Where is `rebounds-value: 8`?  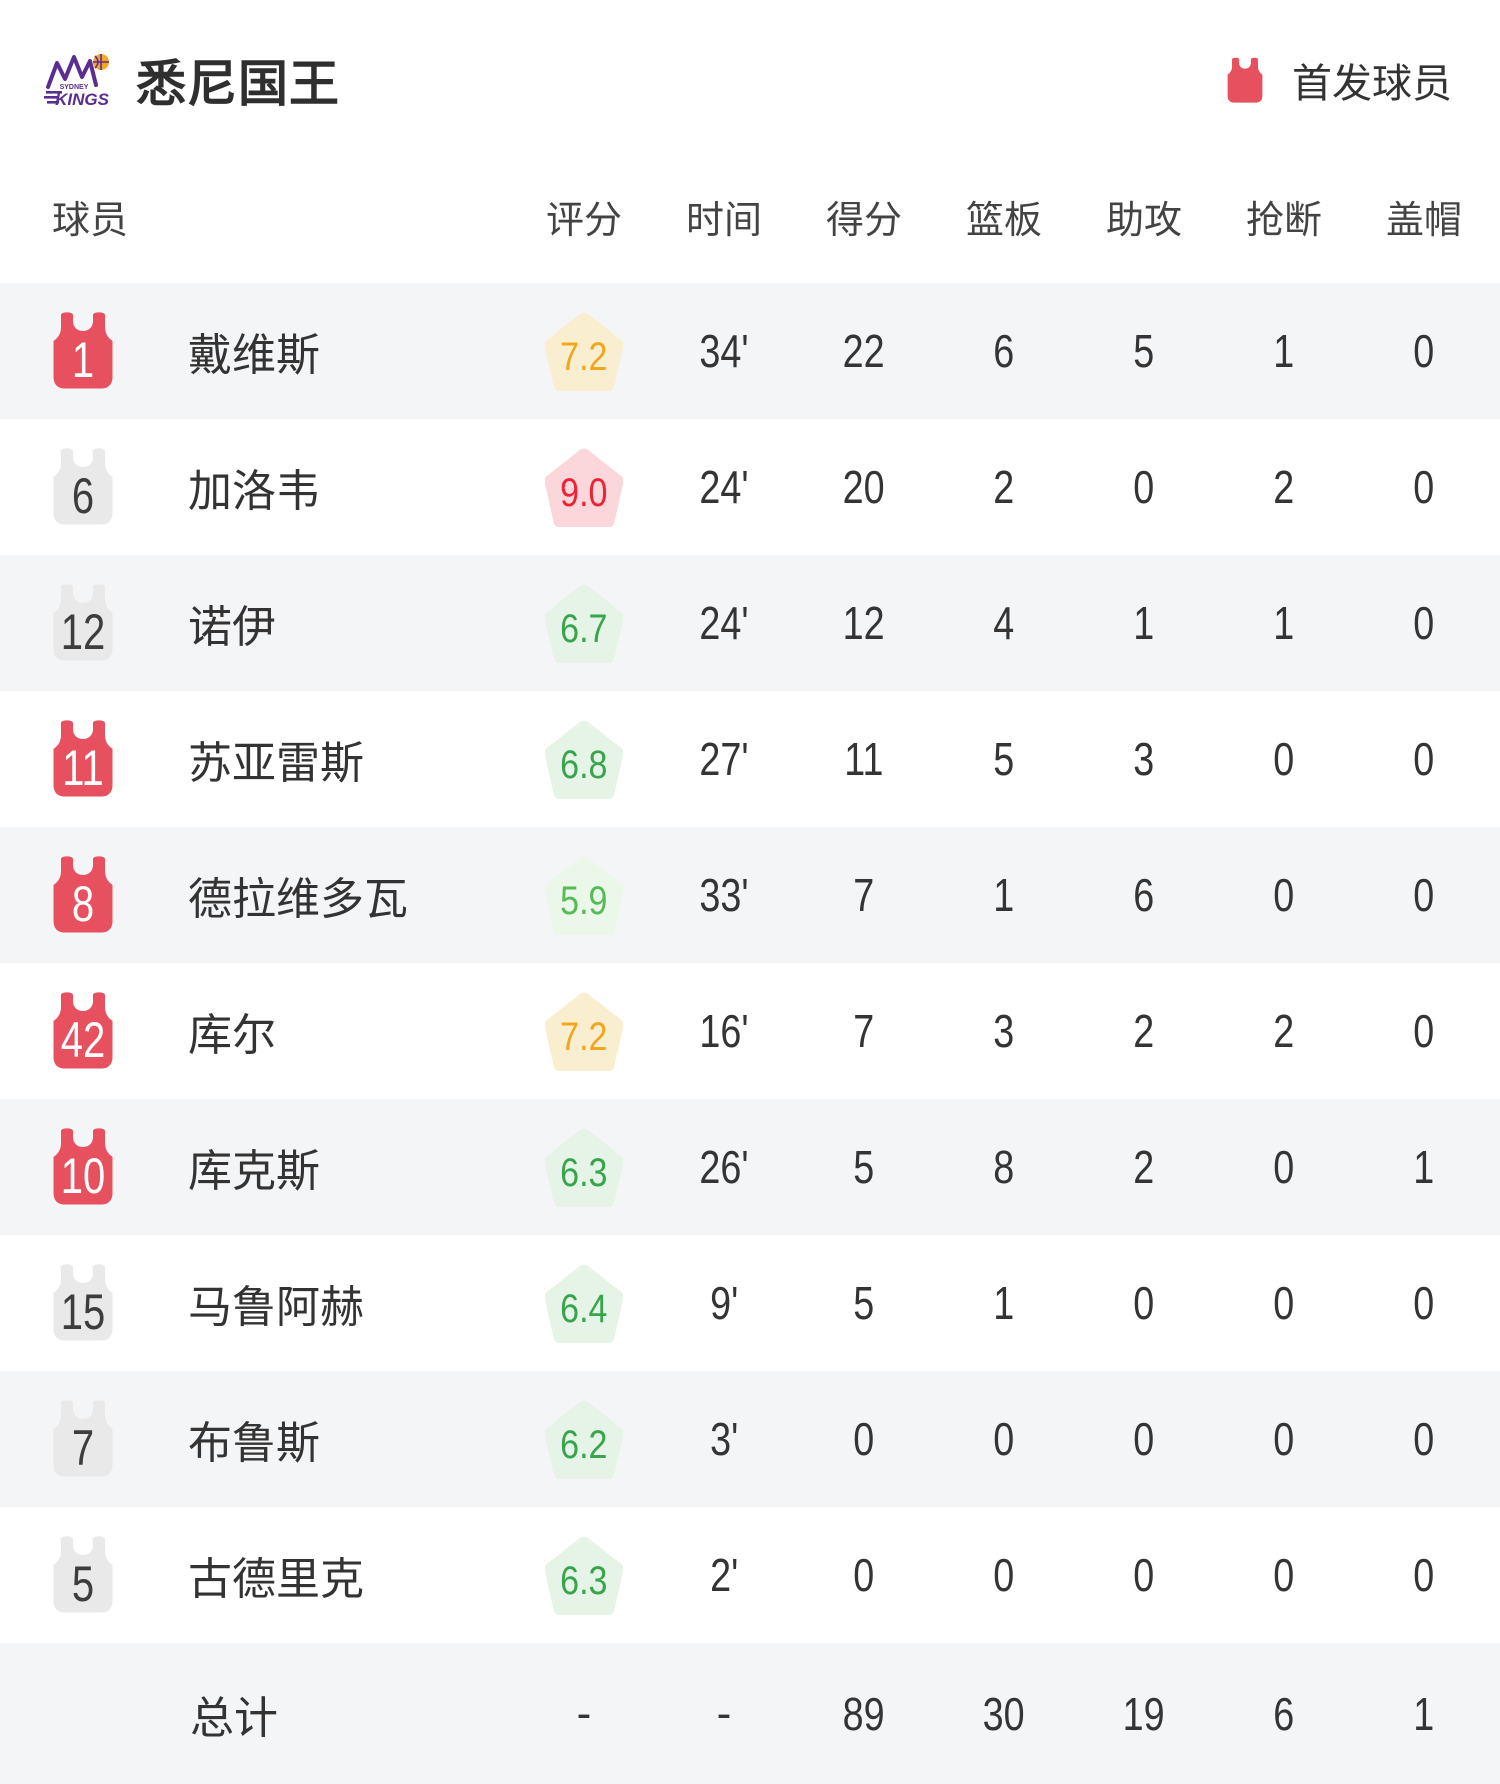
rebounds-value: 8 is located at coordinates (1004, 1167).